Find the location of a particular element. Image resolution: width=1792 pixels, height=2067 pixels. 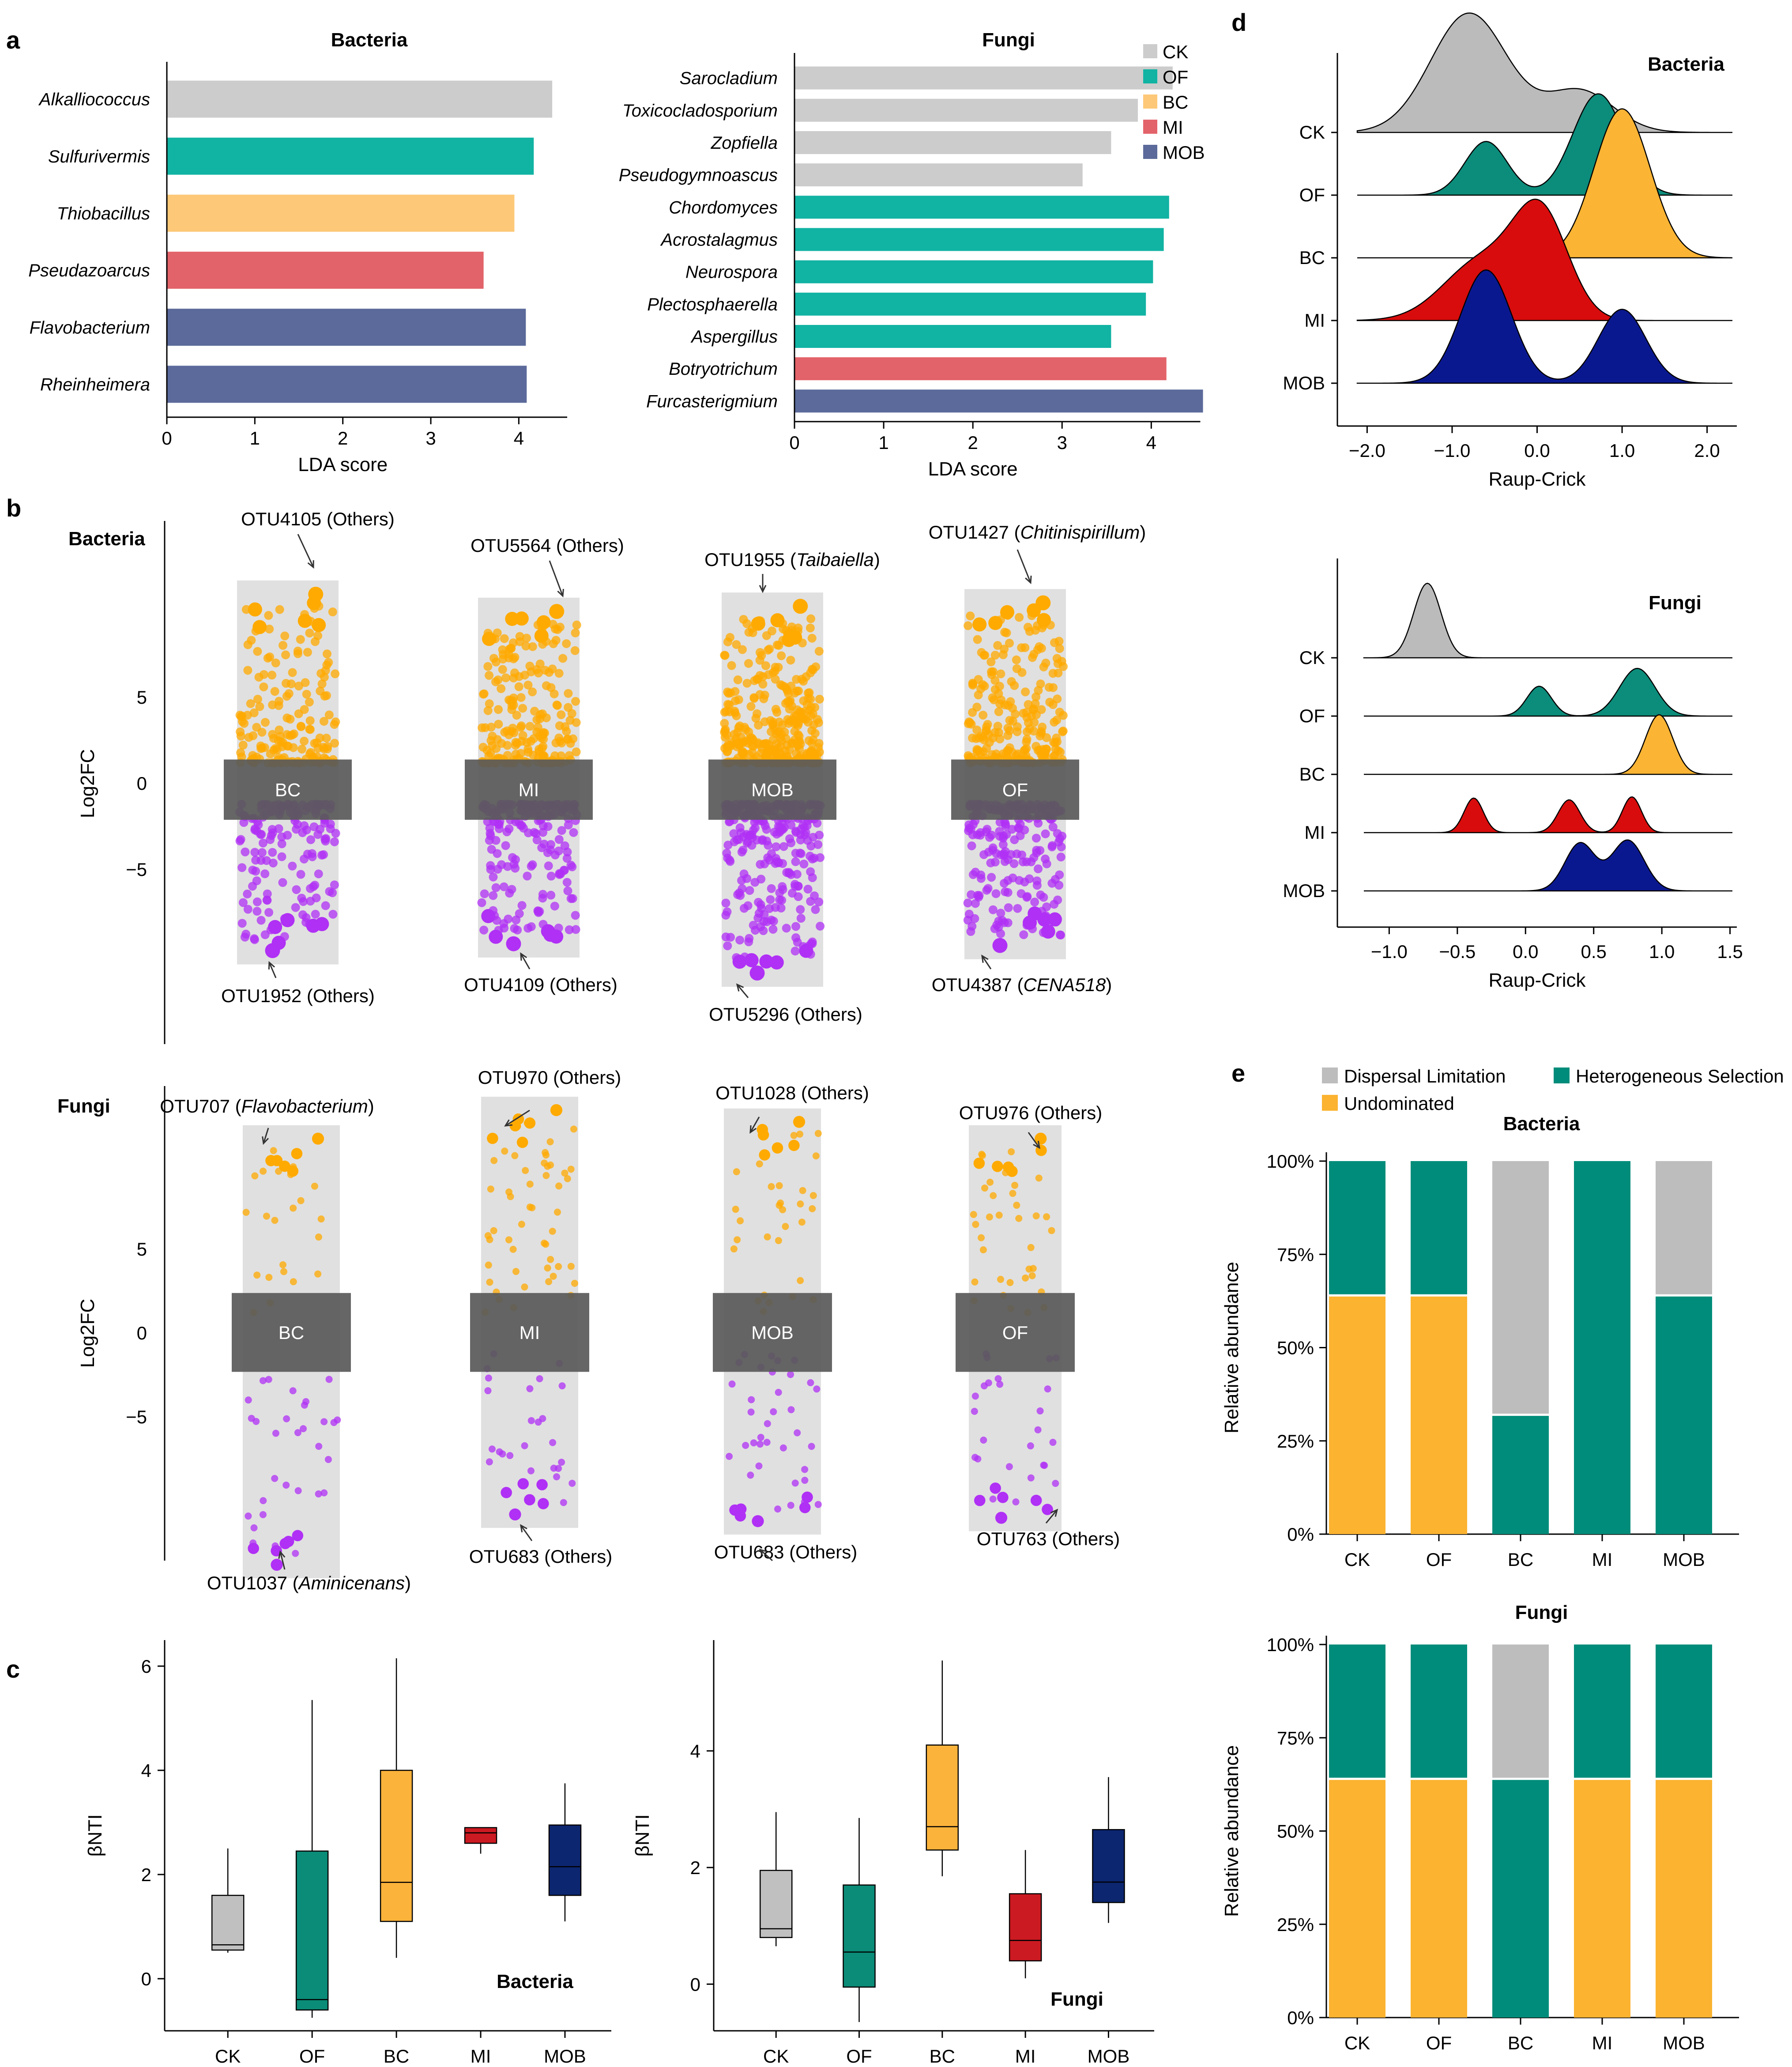

stack-segment-heterogeneous-selection is located at coordinates (1602, 1347).